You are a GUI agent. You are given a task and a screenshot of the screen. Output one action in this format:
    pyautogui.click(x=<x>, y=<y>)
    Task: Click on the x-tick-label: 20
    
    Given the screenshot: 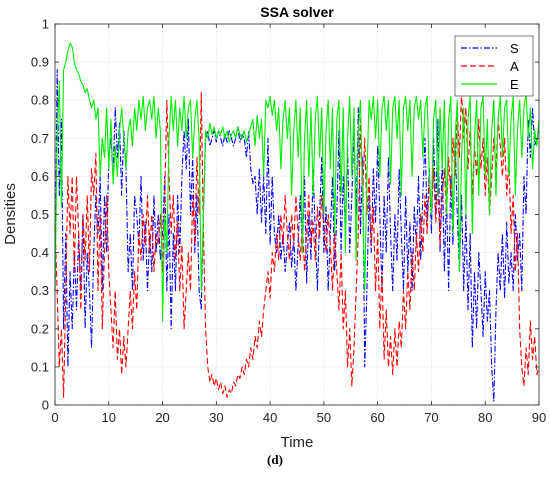 What is the action you would take?
    pyautogui.click(x=162, y=417)
    